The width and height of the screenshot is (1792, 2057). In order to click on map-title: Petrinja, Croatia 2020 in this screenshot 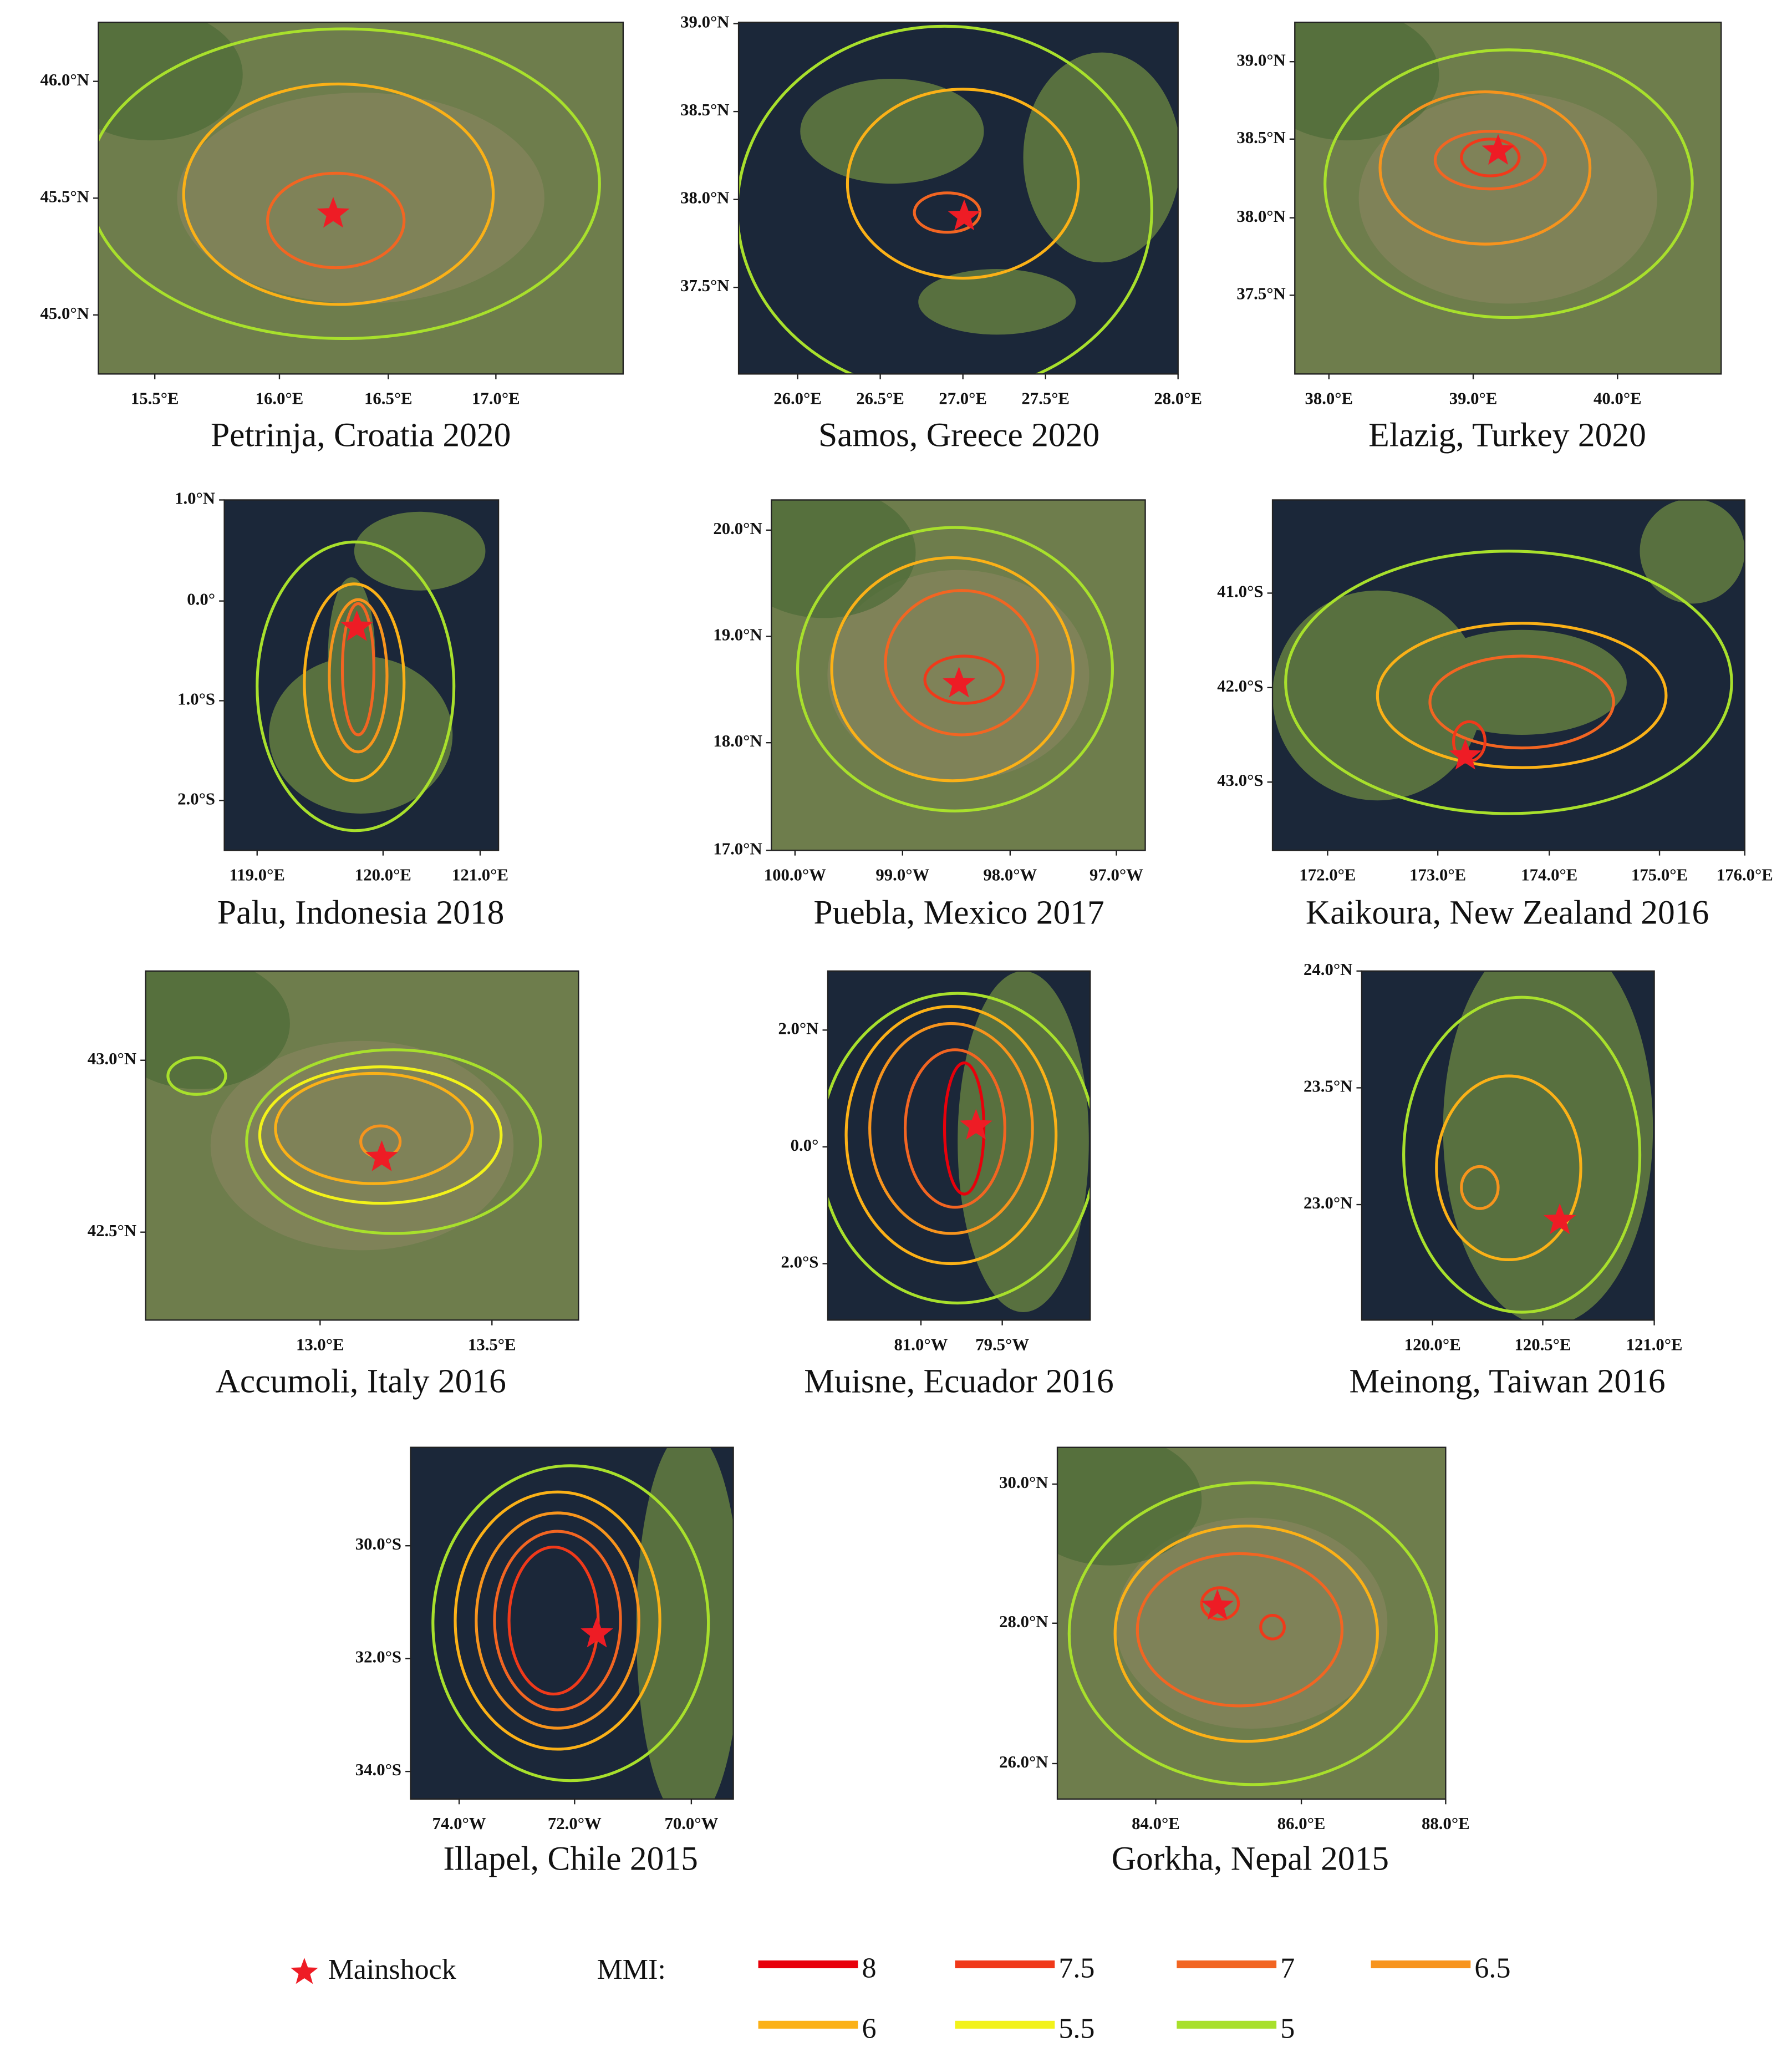, I will do `click(361, 435)`.